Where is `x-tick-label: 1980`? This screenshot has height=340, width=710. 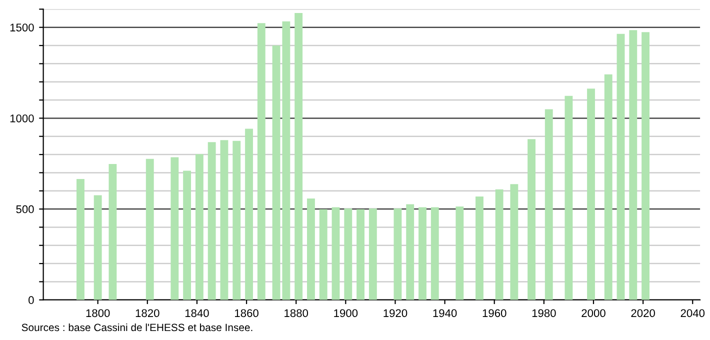
x-tick-label: 1980 is located at coordinates (544, 313).